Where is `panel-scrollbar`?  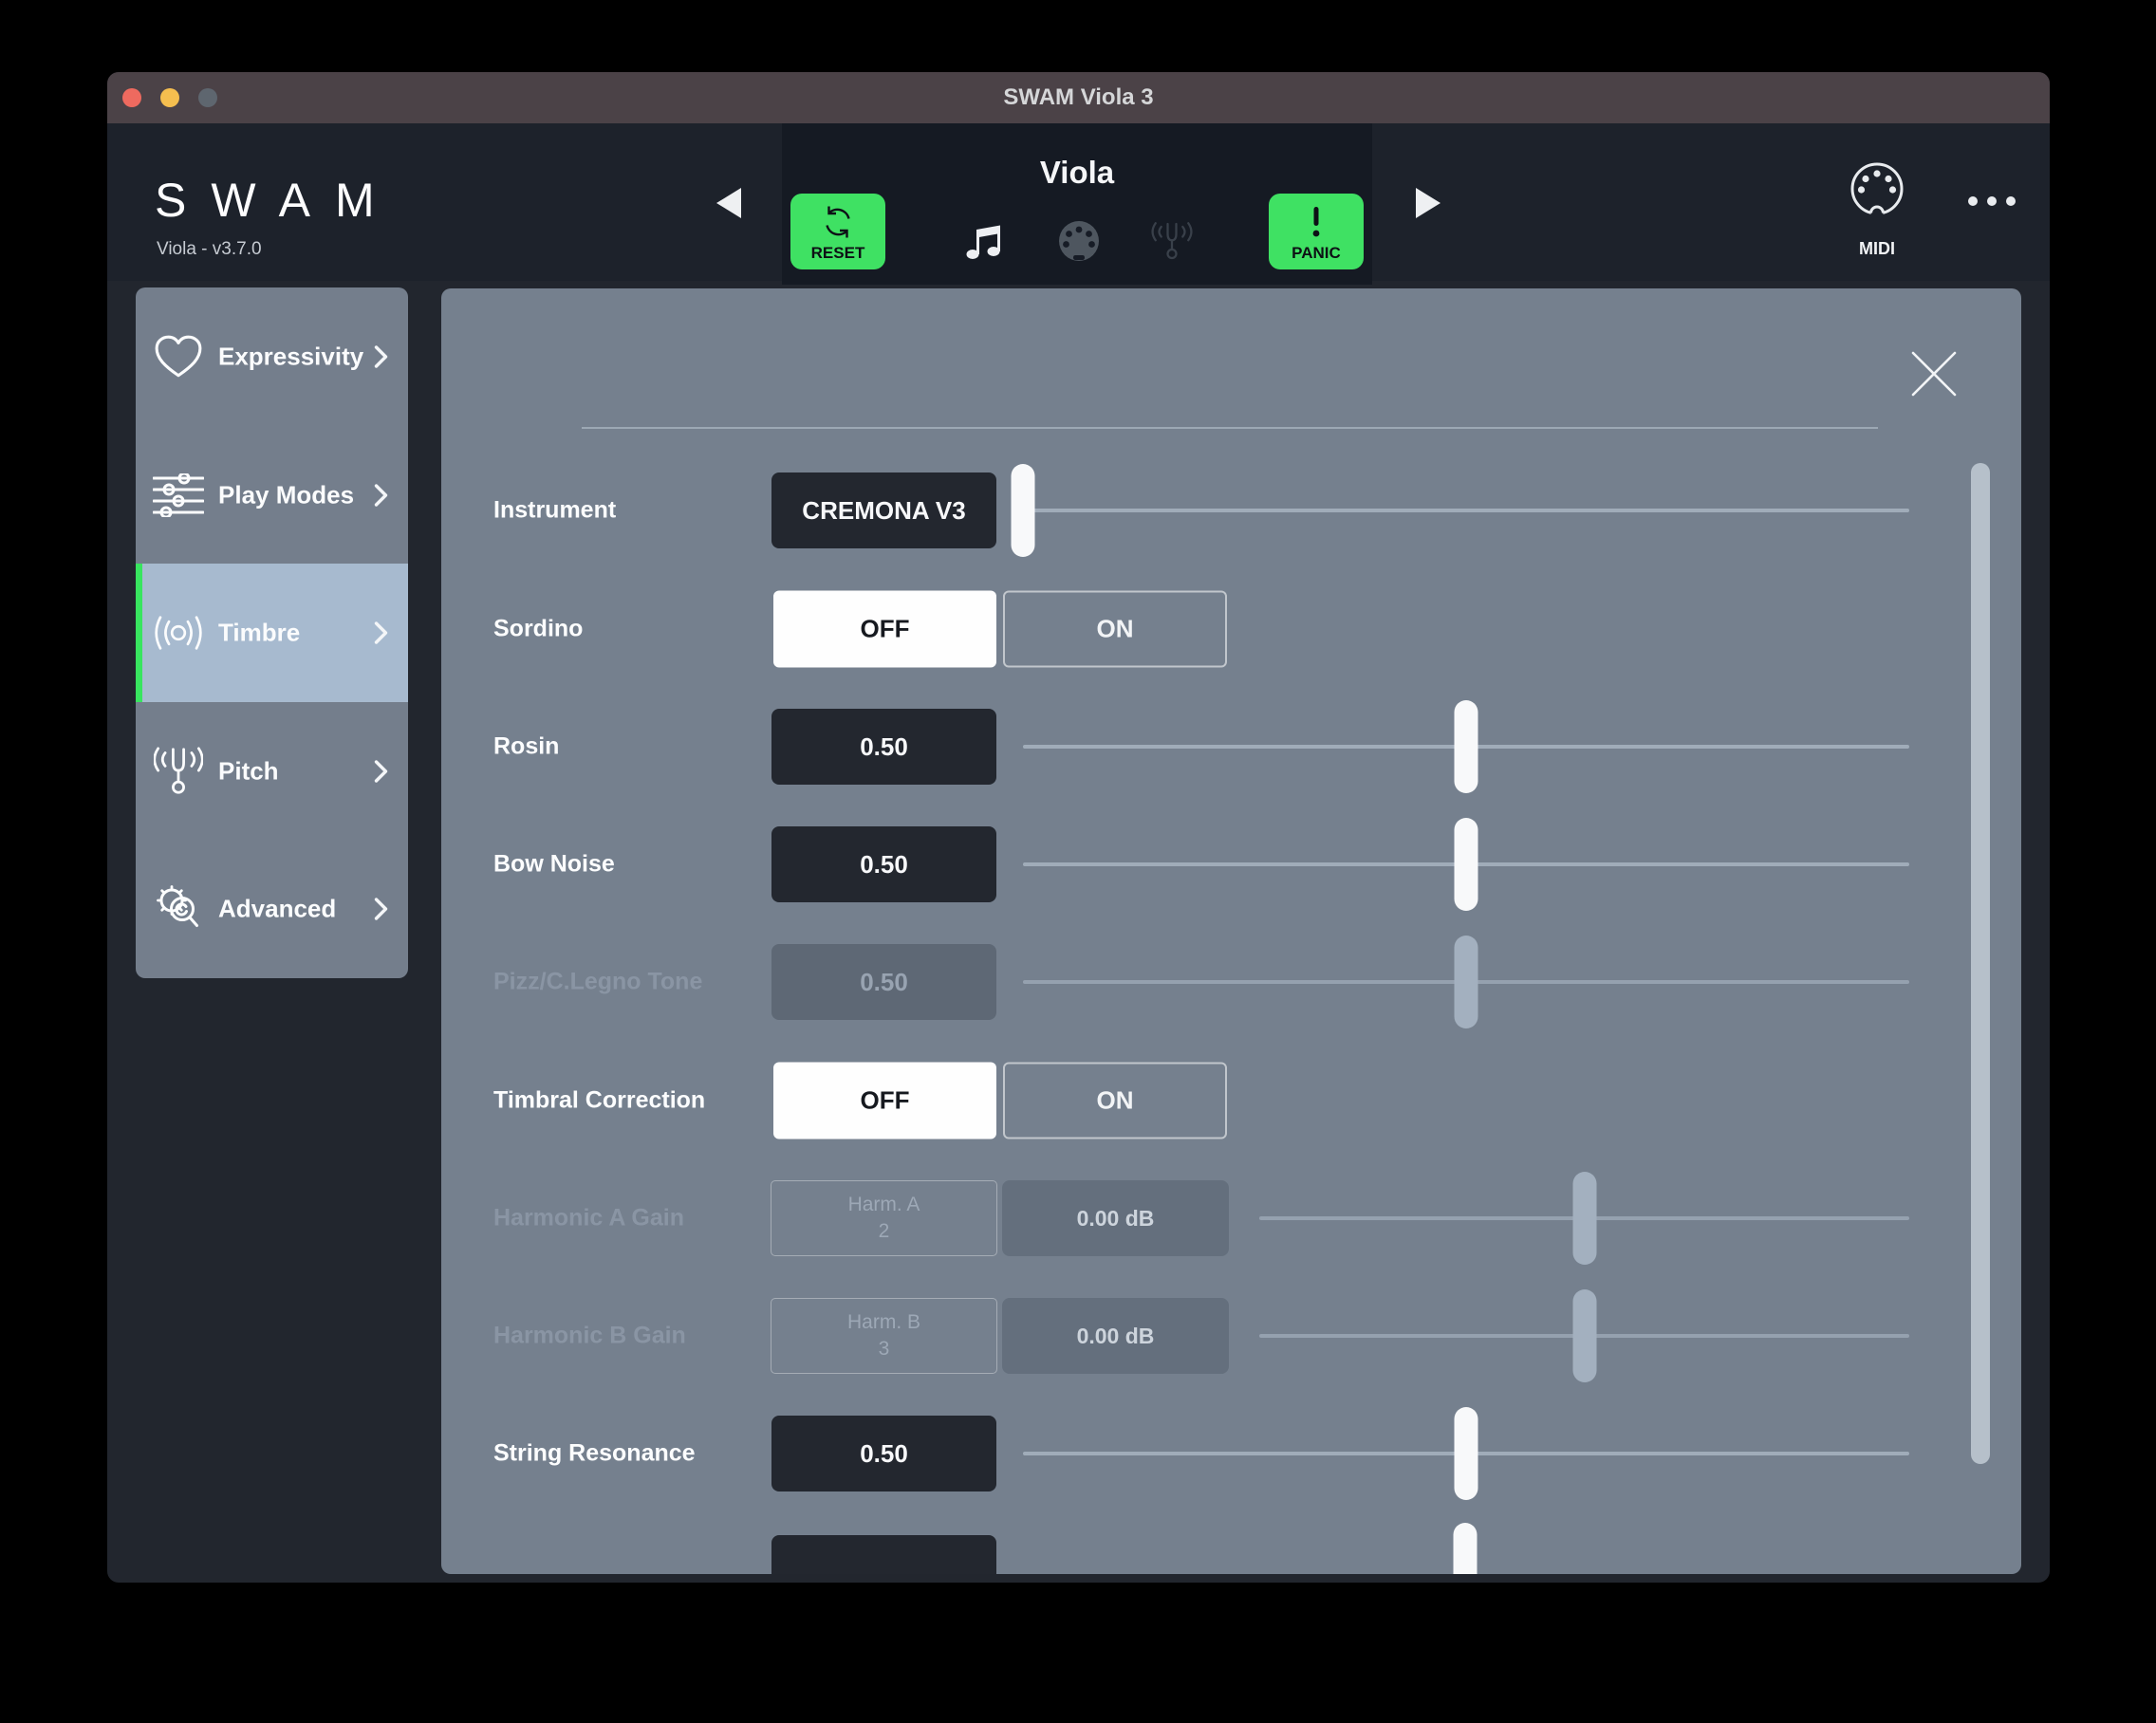 panel-scrollbar is located at coordinates (1980, 963).